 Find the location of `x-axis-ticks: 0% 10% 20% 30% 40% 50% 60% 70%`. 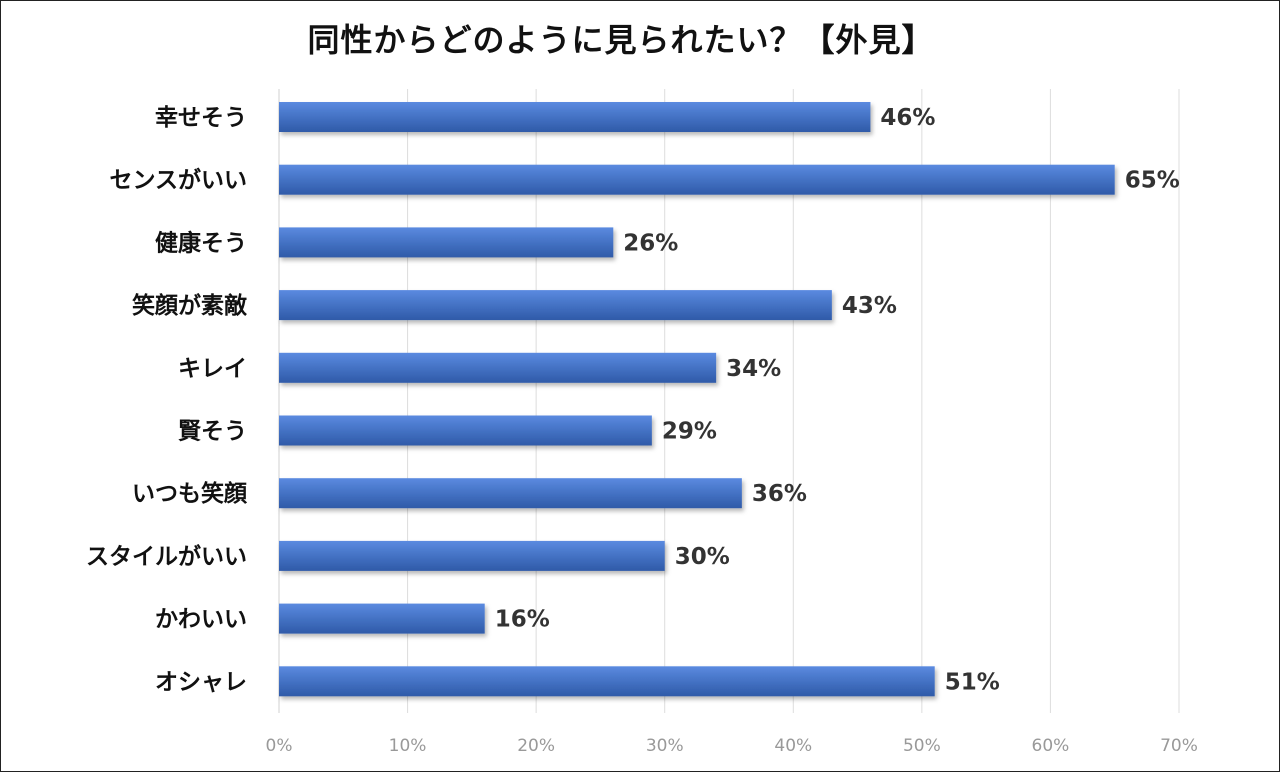

x-axis-ticks: 0% 10% 20% 30% 40% 50% 60% 70% is located at coordinates (732, 746).